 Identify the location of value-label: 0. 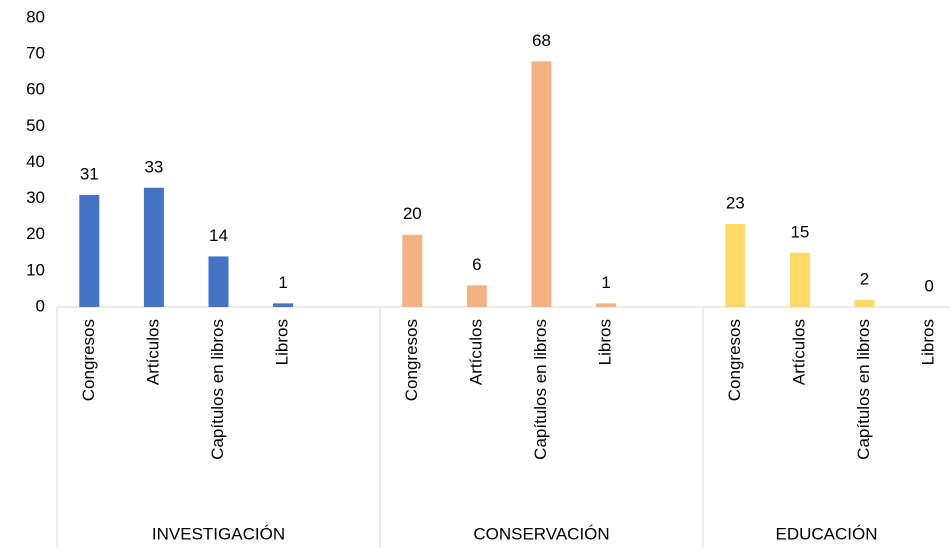
(928, 285).